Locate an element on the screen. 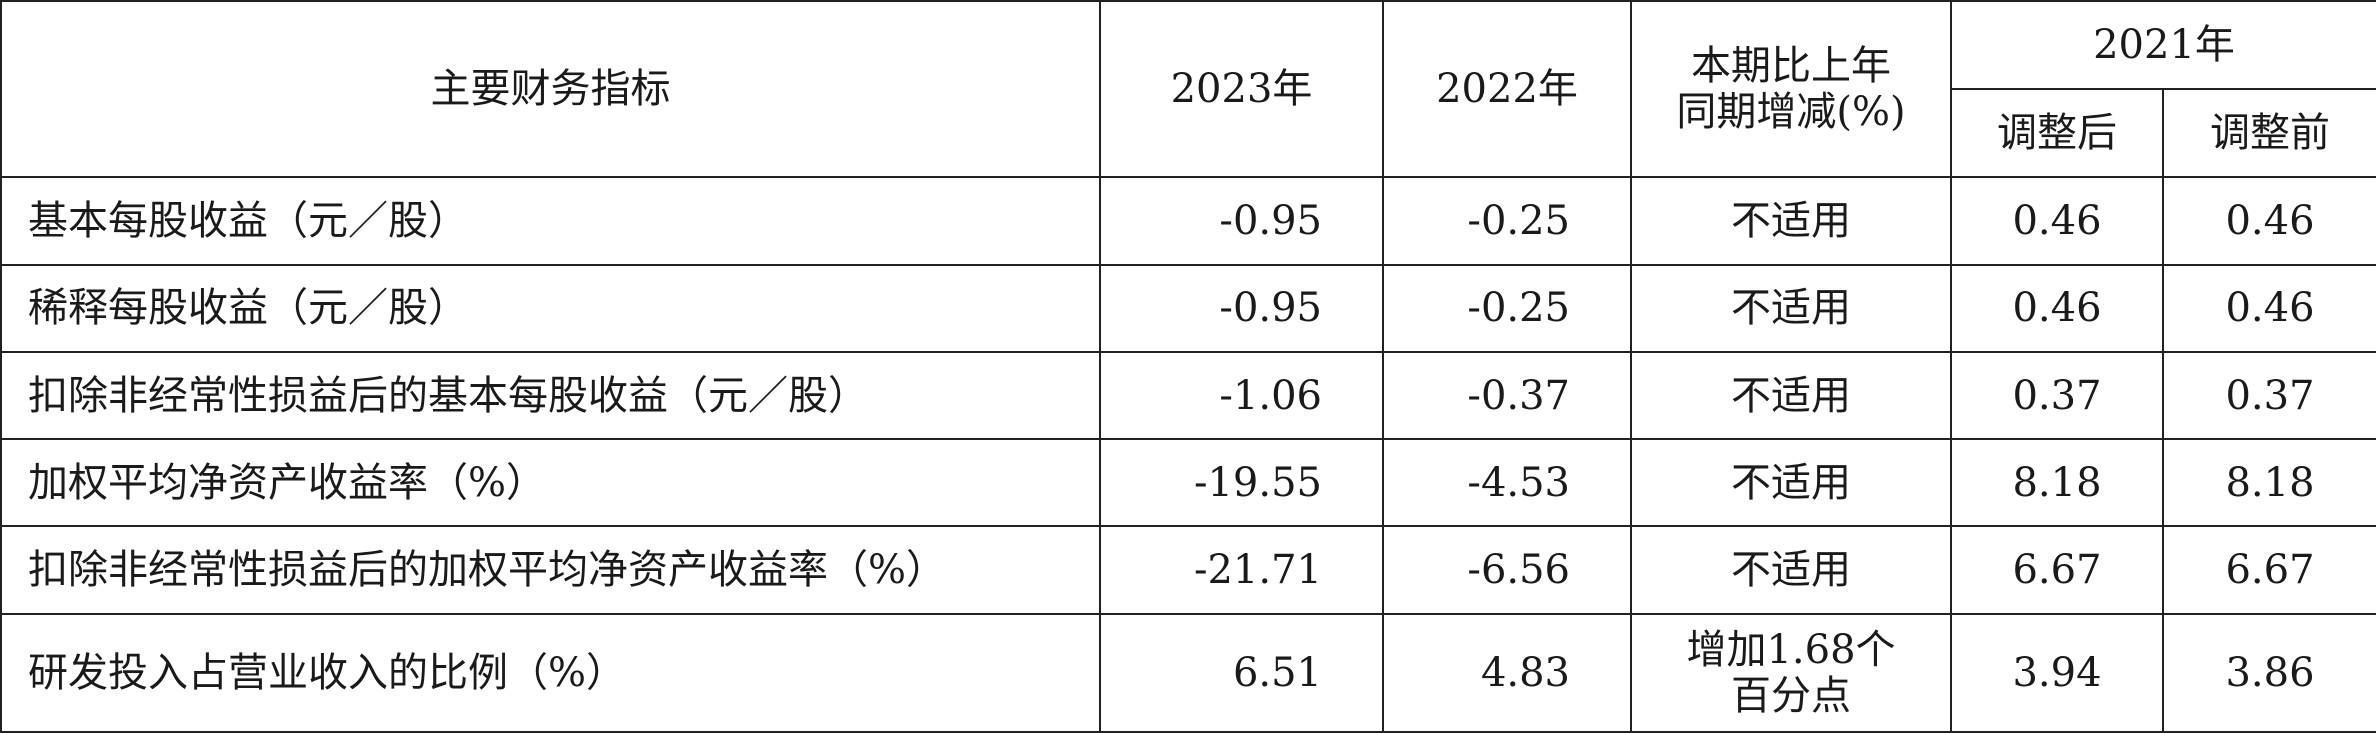 The image size is (2376, 733). indicator-name: 稀释每股收益（元／股） is located at coordinates (550, 308).